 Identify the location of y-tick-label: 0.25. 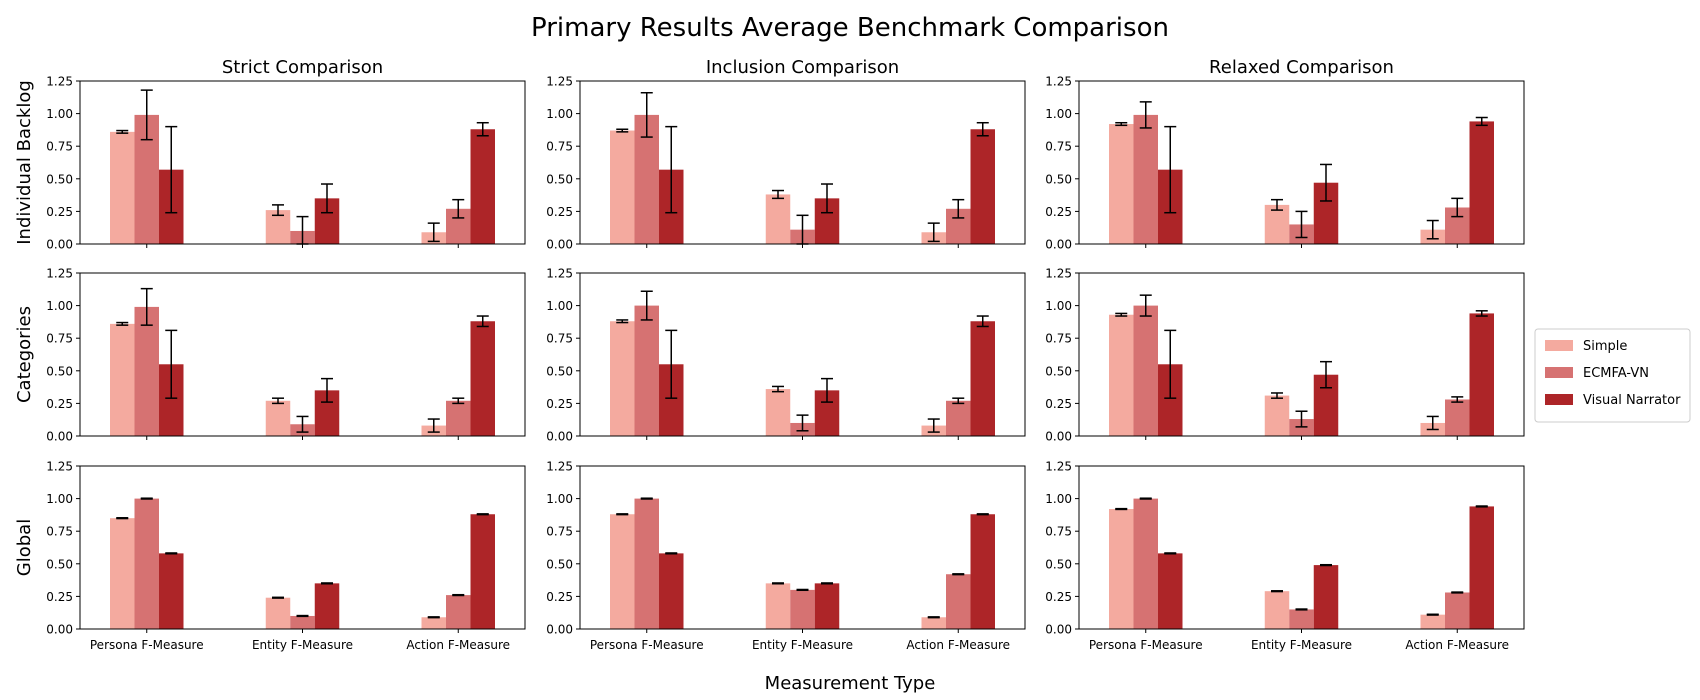
(59, 597).